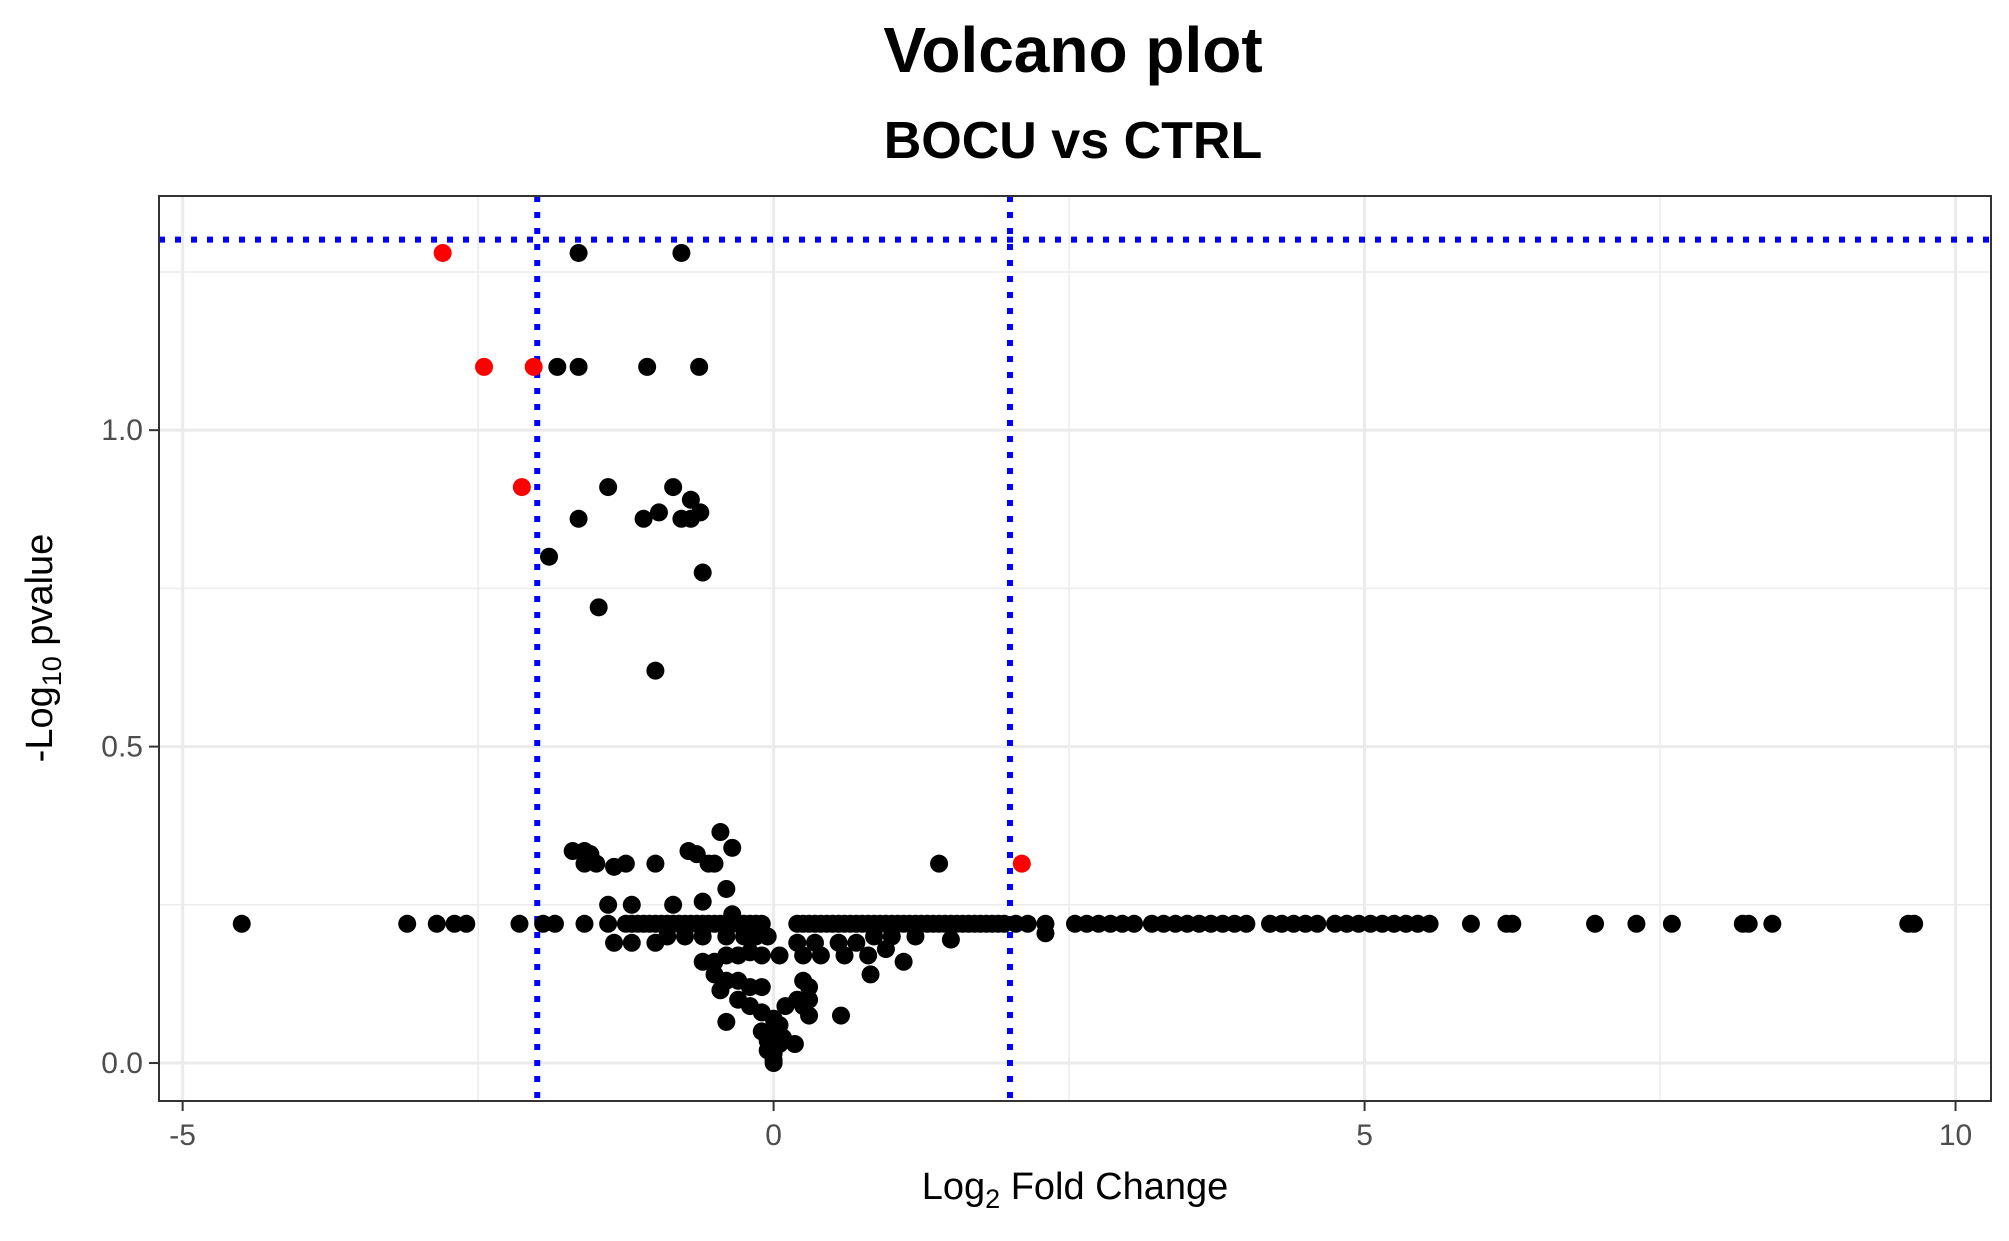  I want to click on y-axis-ticks: 0.0 0.5 1.0, so click(130, 747).